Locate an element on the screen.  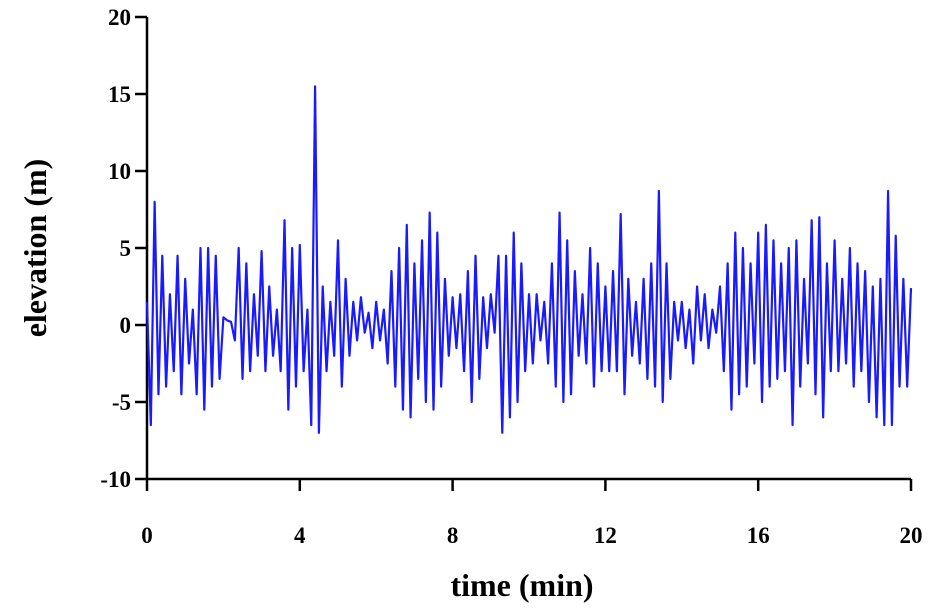
x-tick-label: 8 is located at coordinates (453, 535).